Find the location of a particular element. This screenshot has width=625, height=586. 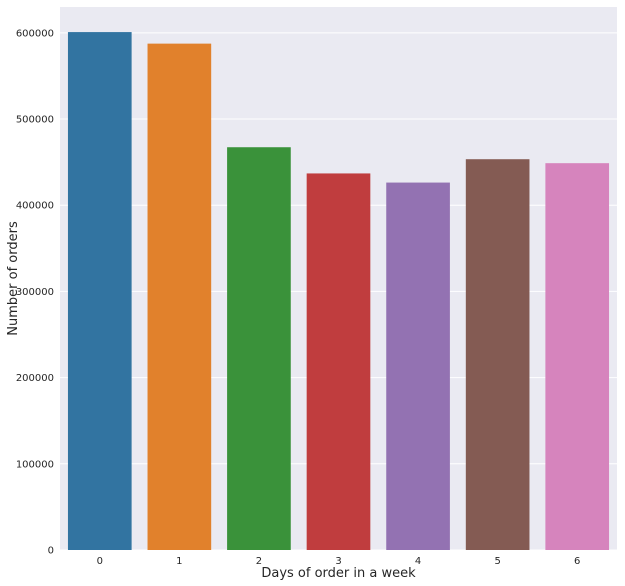

y-tick-label: 100000 is located at coordinates (35, 464).